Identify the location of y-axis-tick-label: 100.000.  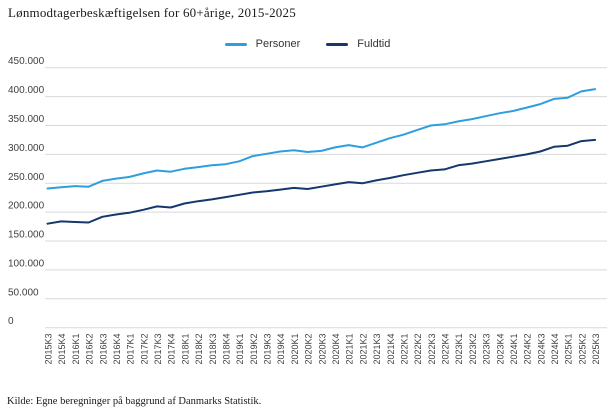
(26, 263).